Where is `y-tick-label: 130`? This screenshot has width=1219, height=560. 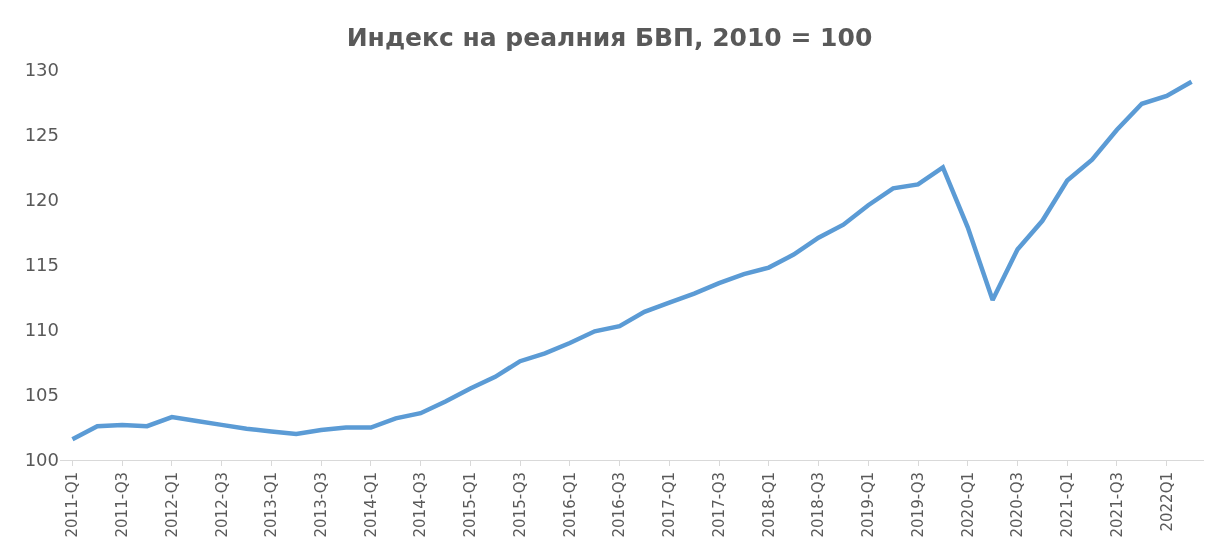
y-tick-label: 130 is located at coordinates (41, 70).